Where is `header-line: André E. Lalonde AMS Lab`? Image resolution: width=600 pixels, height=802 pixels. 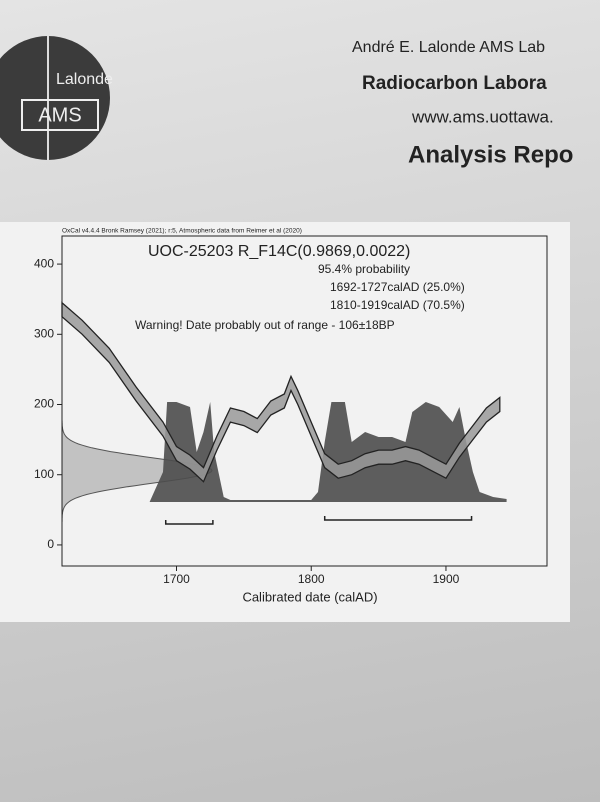
header-line: André E. Lalonde AMS Lab is located at coordinates (448, 47).